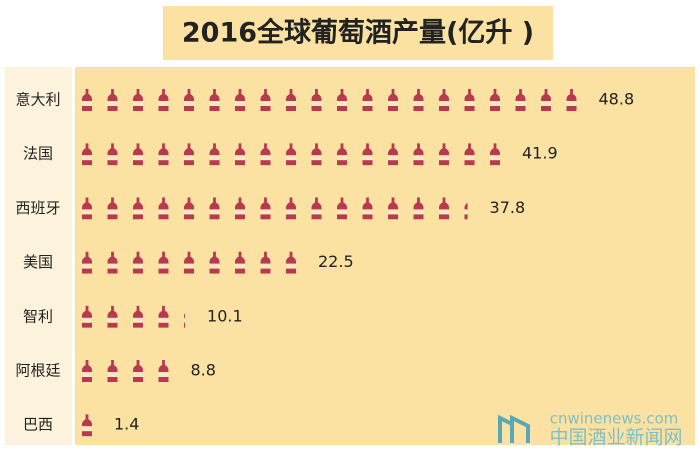  What do you see at coordinates (38, 154) in the screenshot?
I see `category-label: 法国` at bounding box center [38, 154].